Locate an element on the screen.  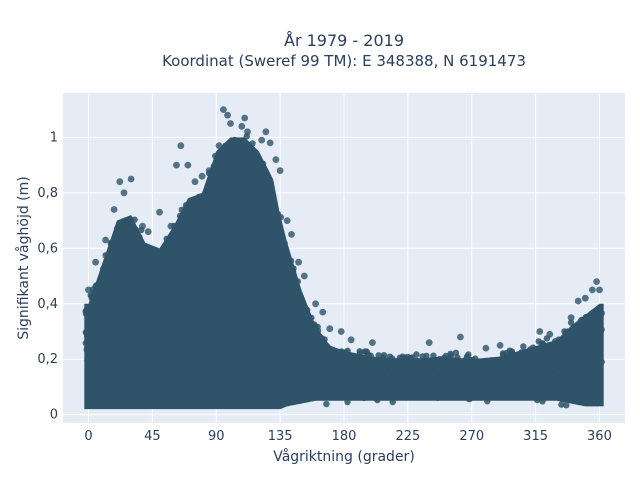
y-tick-labels: 0 0,2 0,4 0,6 0,8 1 is located at coordinates (47, 276).